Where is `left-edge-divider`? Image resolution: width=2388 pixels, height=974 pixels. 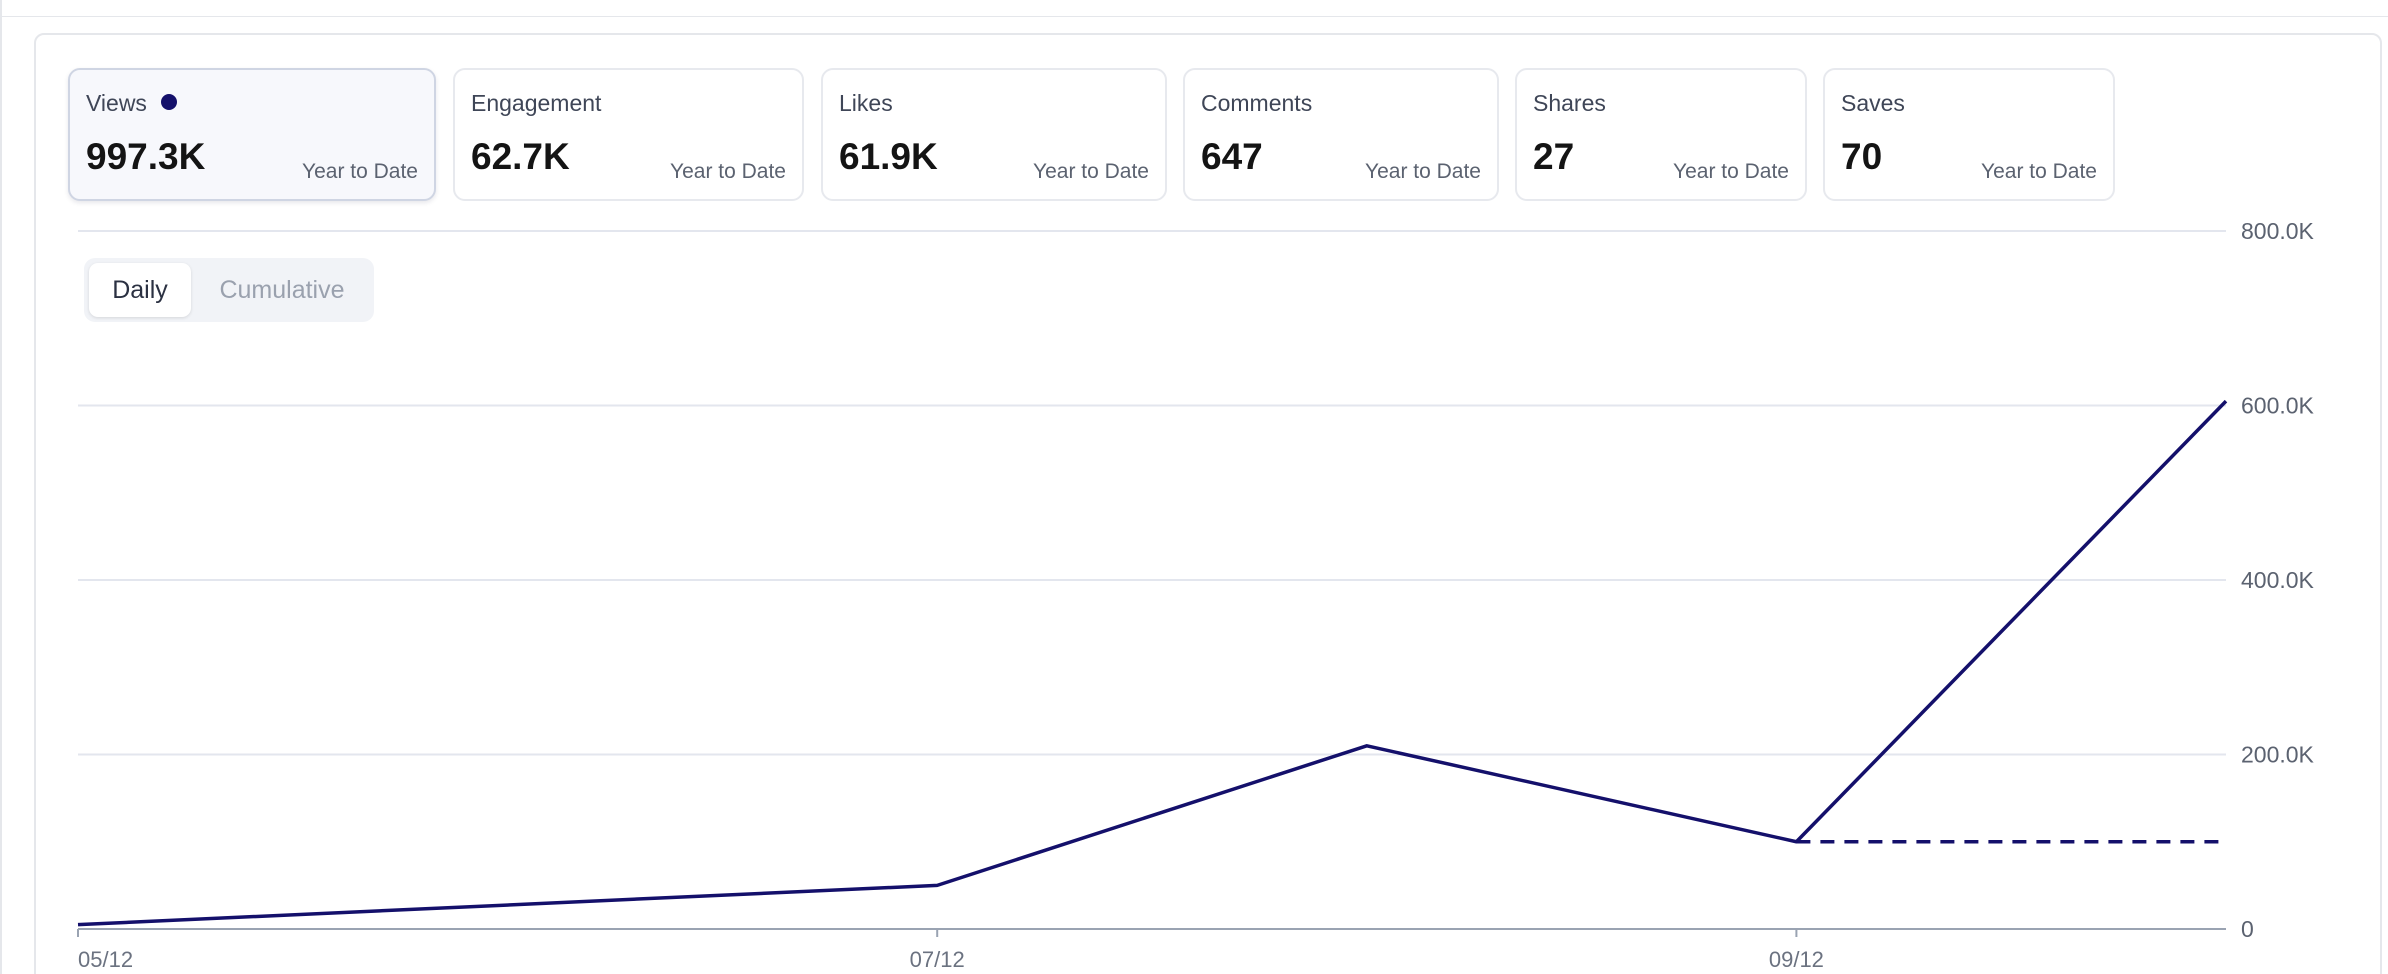 left-edge-divider is located at coordinates (1, 487).